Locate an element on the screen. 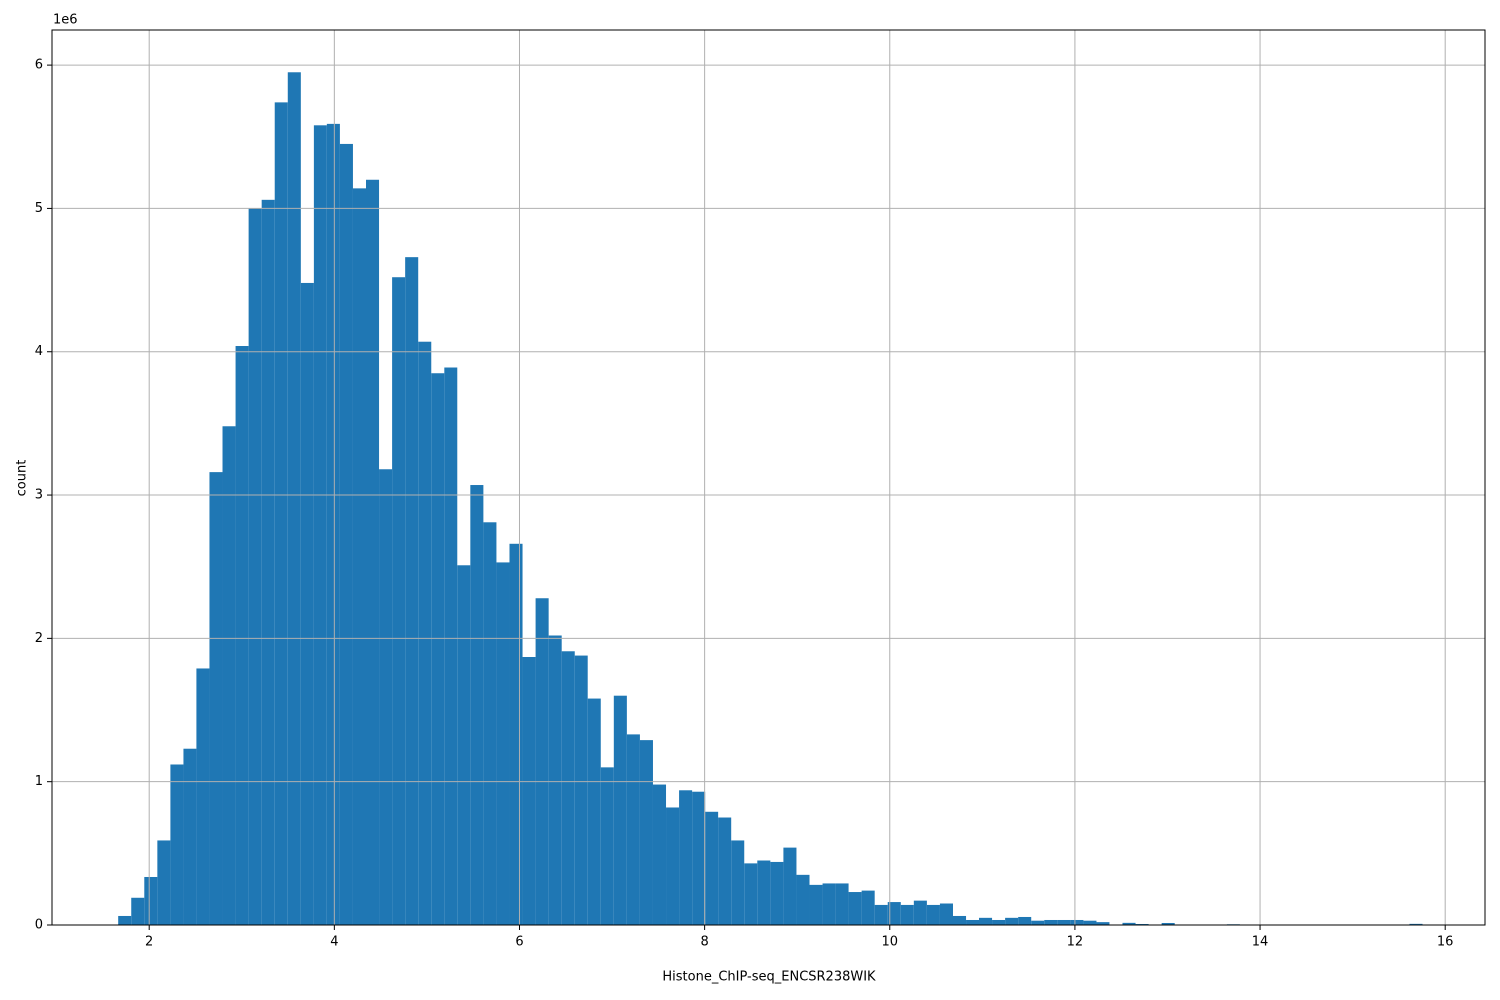  x-tick-label: 4 is located at coordinates (334, 942).